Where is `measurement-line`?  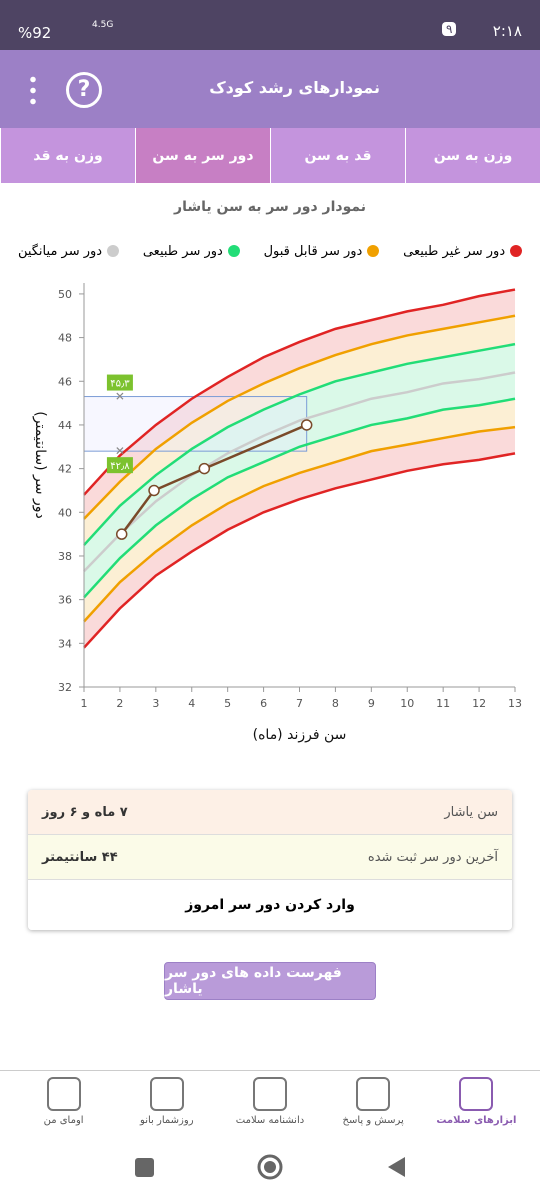
measurement-line is located at coordinates (214, 479).